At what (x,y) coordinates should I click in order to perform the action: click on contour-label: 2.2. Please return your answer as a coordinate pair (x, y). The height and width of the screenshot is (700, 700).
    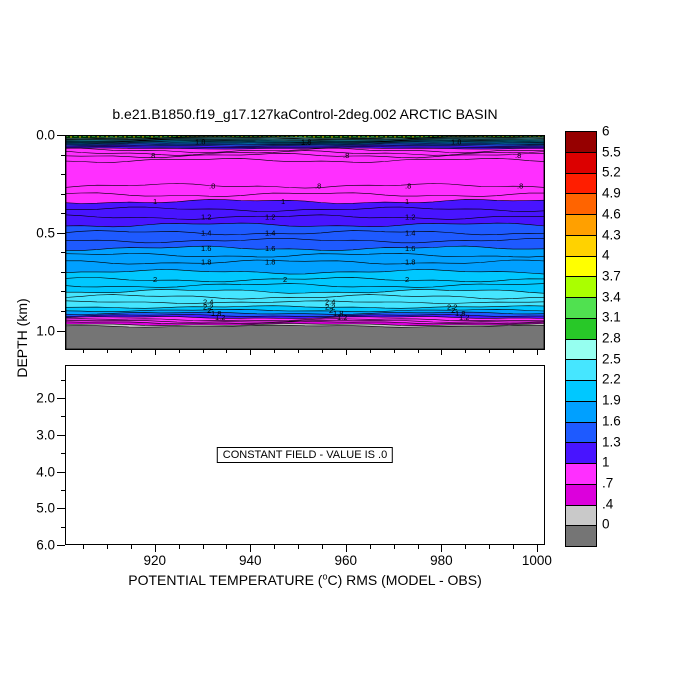
    Looking at the image, I should click on (208, 307).